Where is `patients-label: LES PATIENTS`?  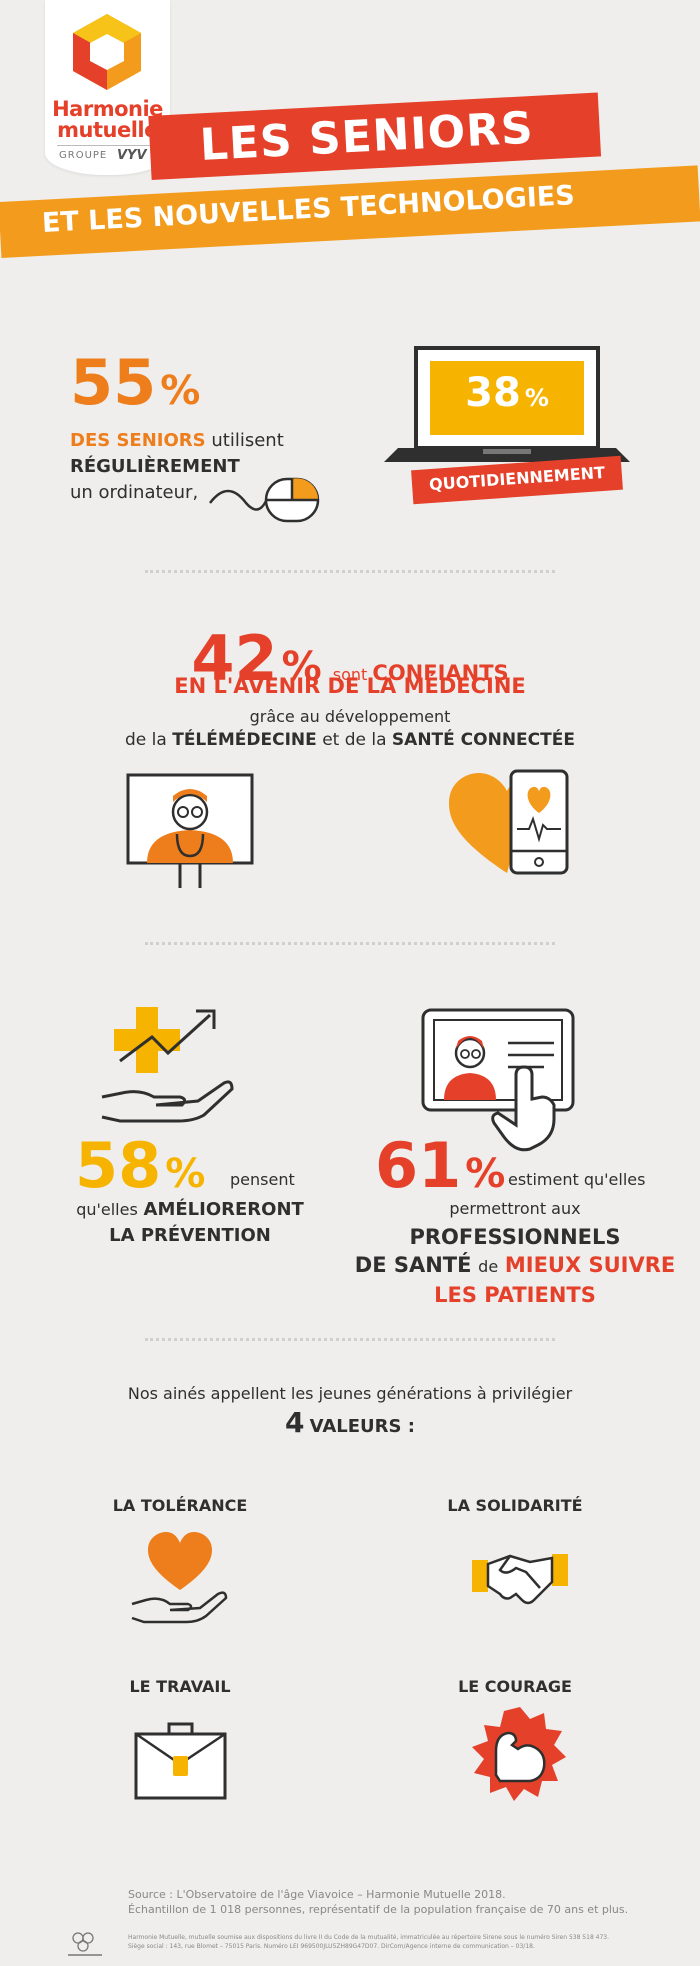 patients-label: LES PATIENTS is located at coordinates (515, 1295).